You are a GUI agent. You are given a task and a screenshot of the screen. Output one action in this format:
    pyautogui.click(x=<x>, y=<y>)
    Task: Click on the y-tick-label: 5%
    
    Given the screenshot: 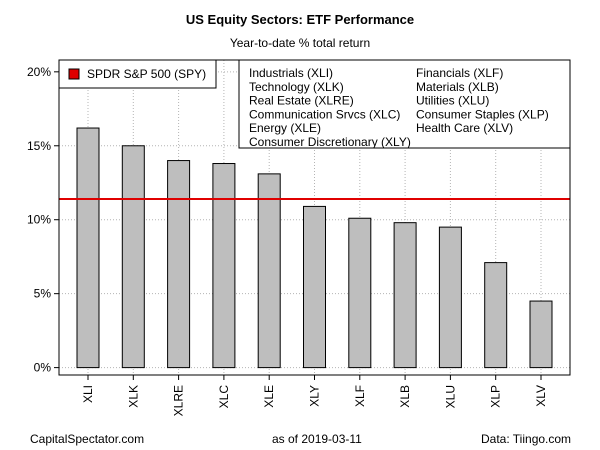 What is the action you would take?
    pyautogui.click(x=43, y=294)
    